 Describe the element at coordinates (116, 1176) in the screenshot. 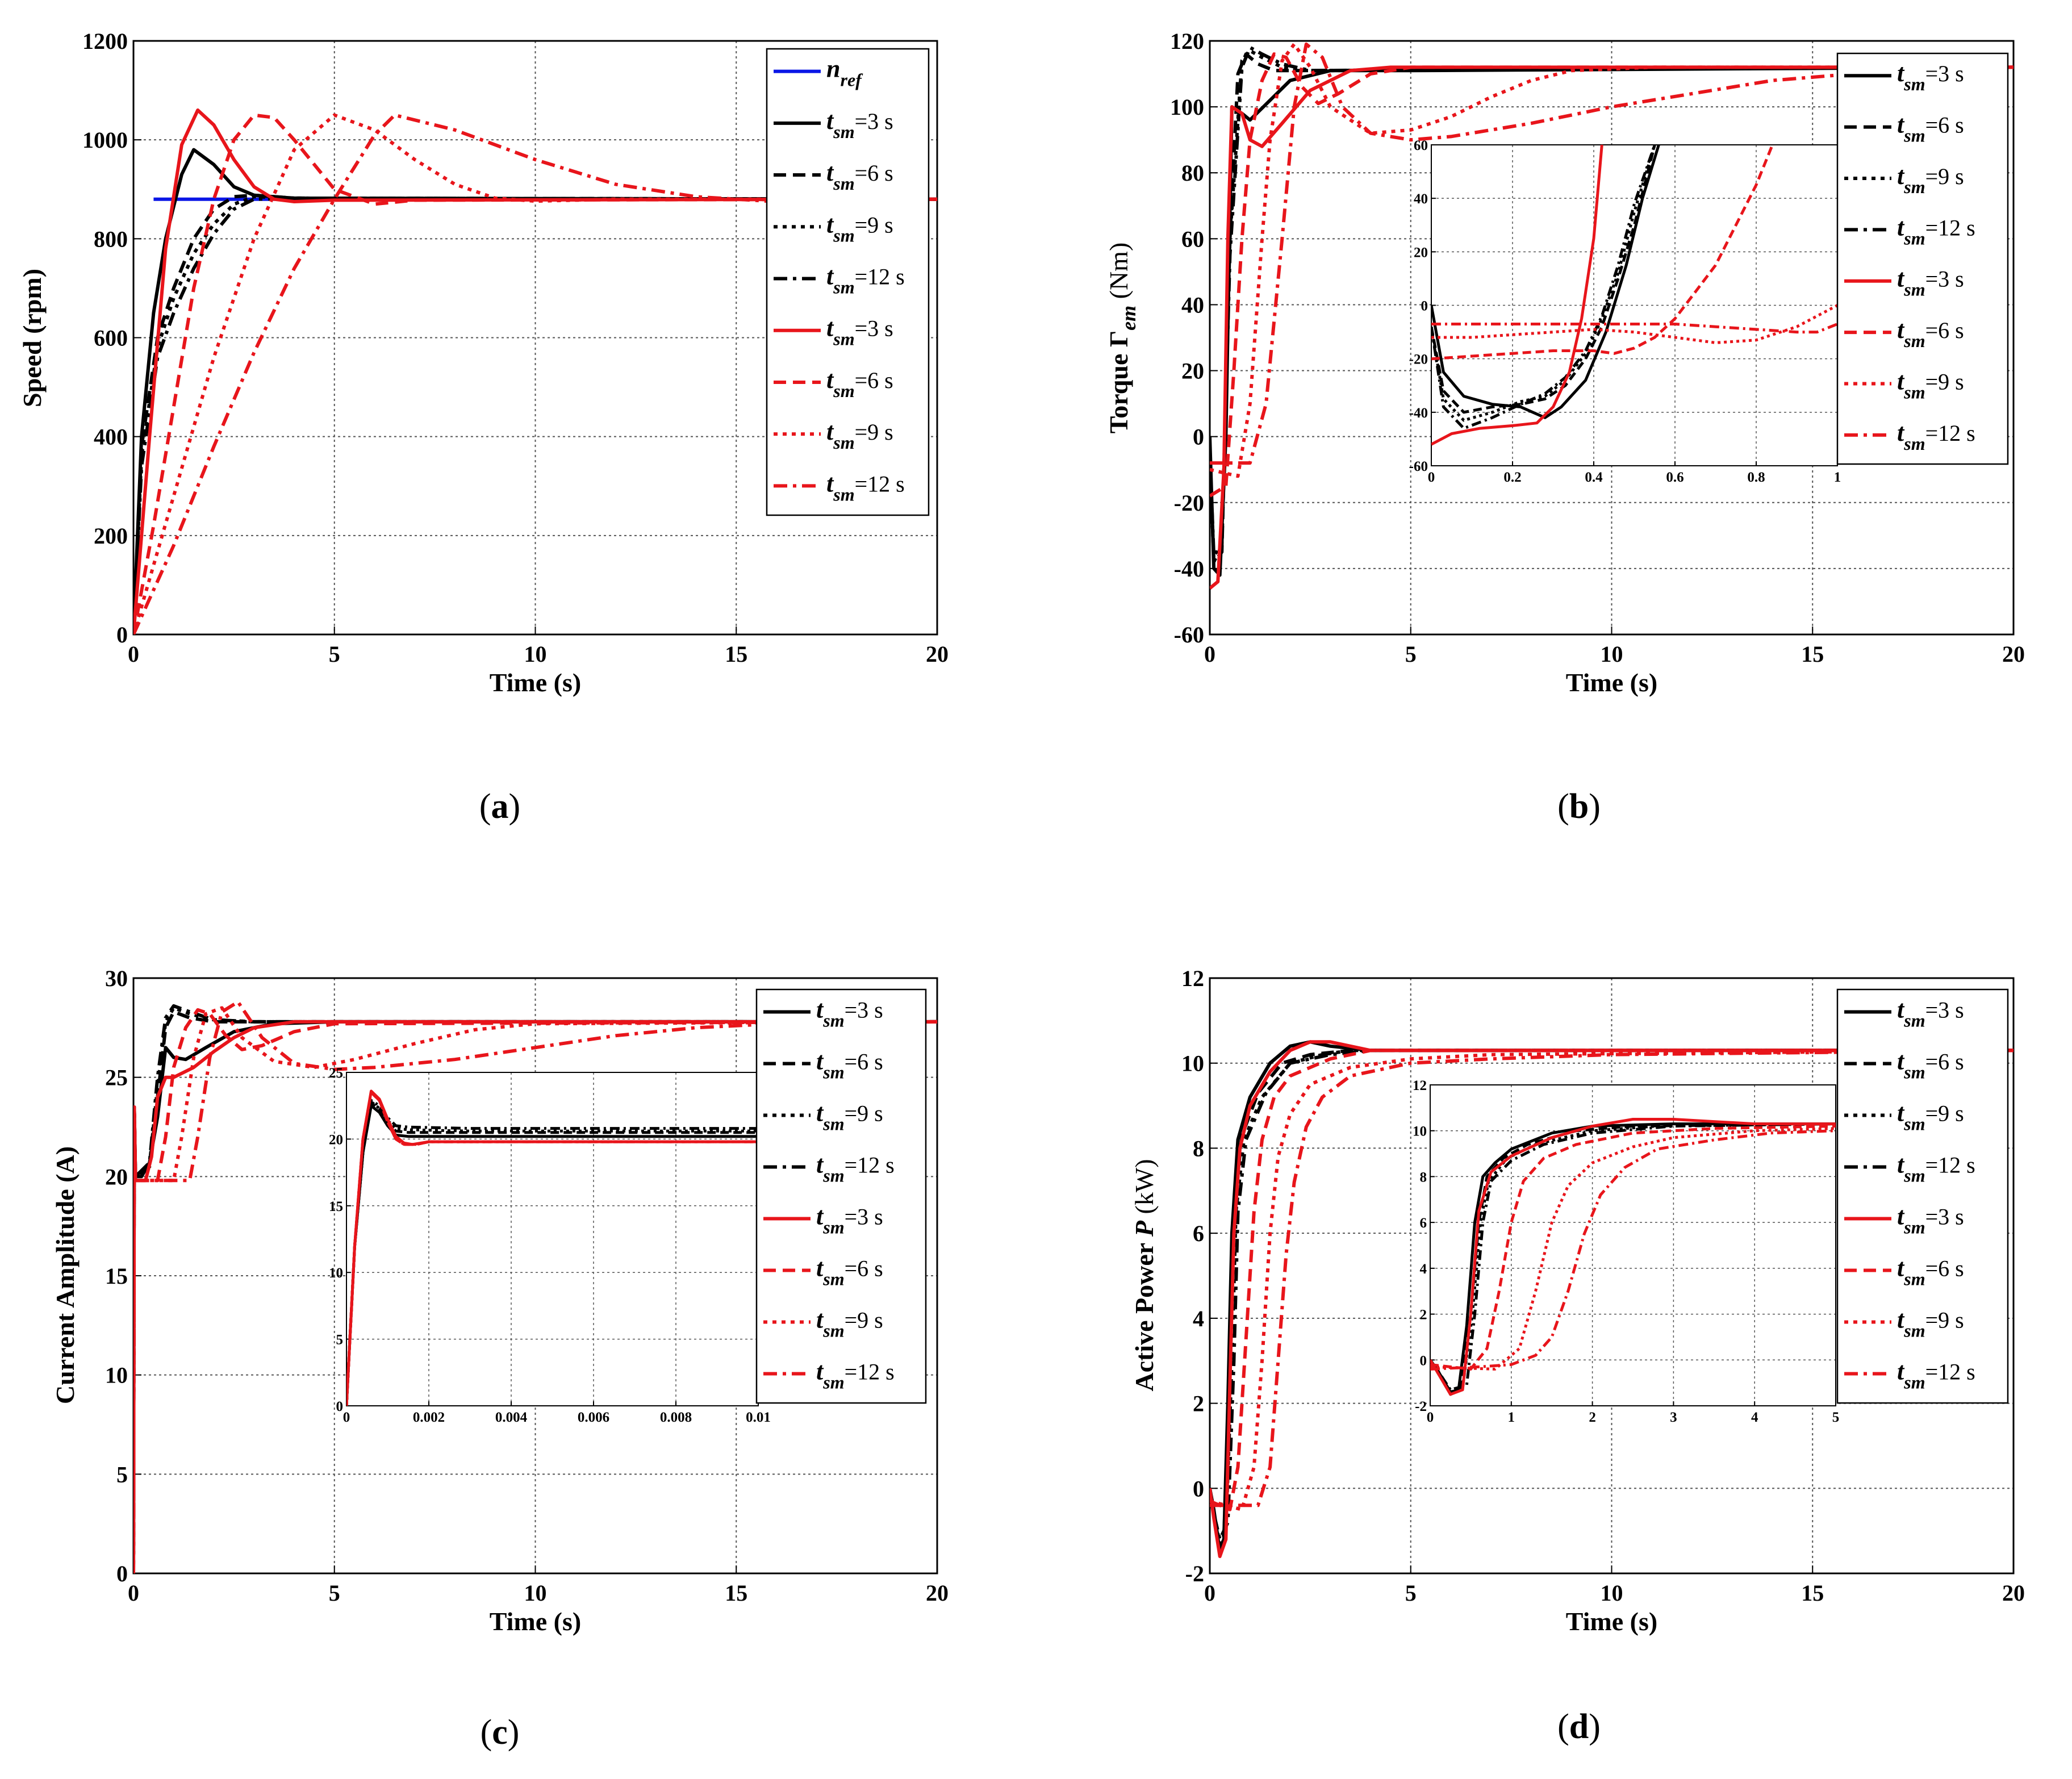

I see `chart-c-ytick-label: 20` at that location.